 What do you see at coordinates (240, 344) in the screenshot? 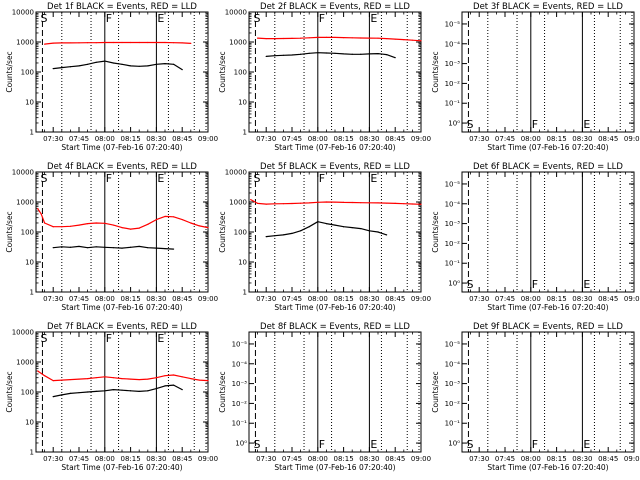
I see `y-tick-label: 10⁻⁵` at bounding box center [240, 344].